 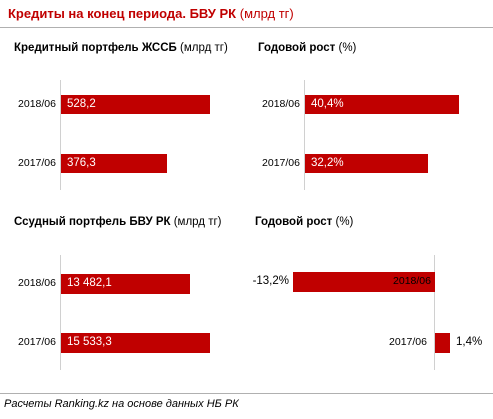 I want to click on panel-2-title-bold: Годовой рост, so click(x=297, y=48).